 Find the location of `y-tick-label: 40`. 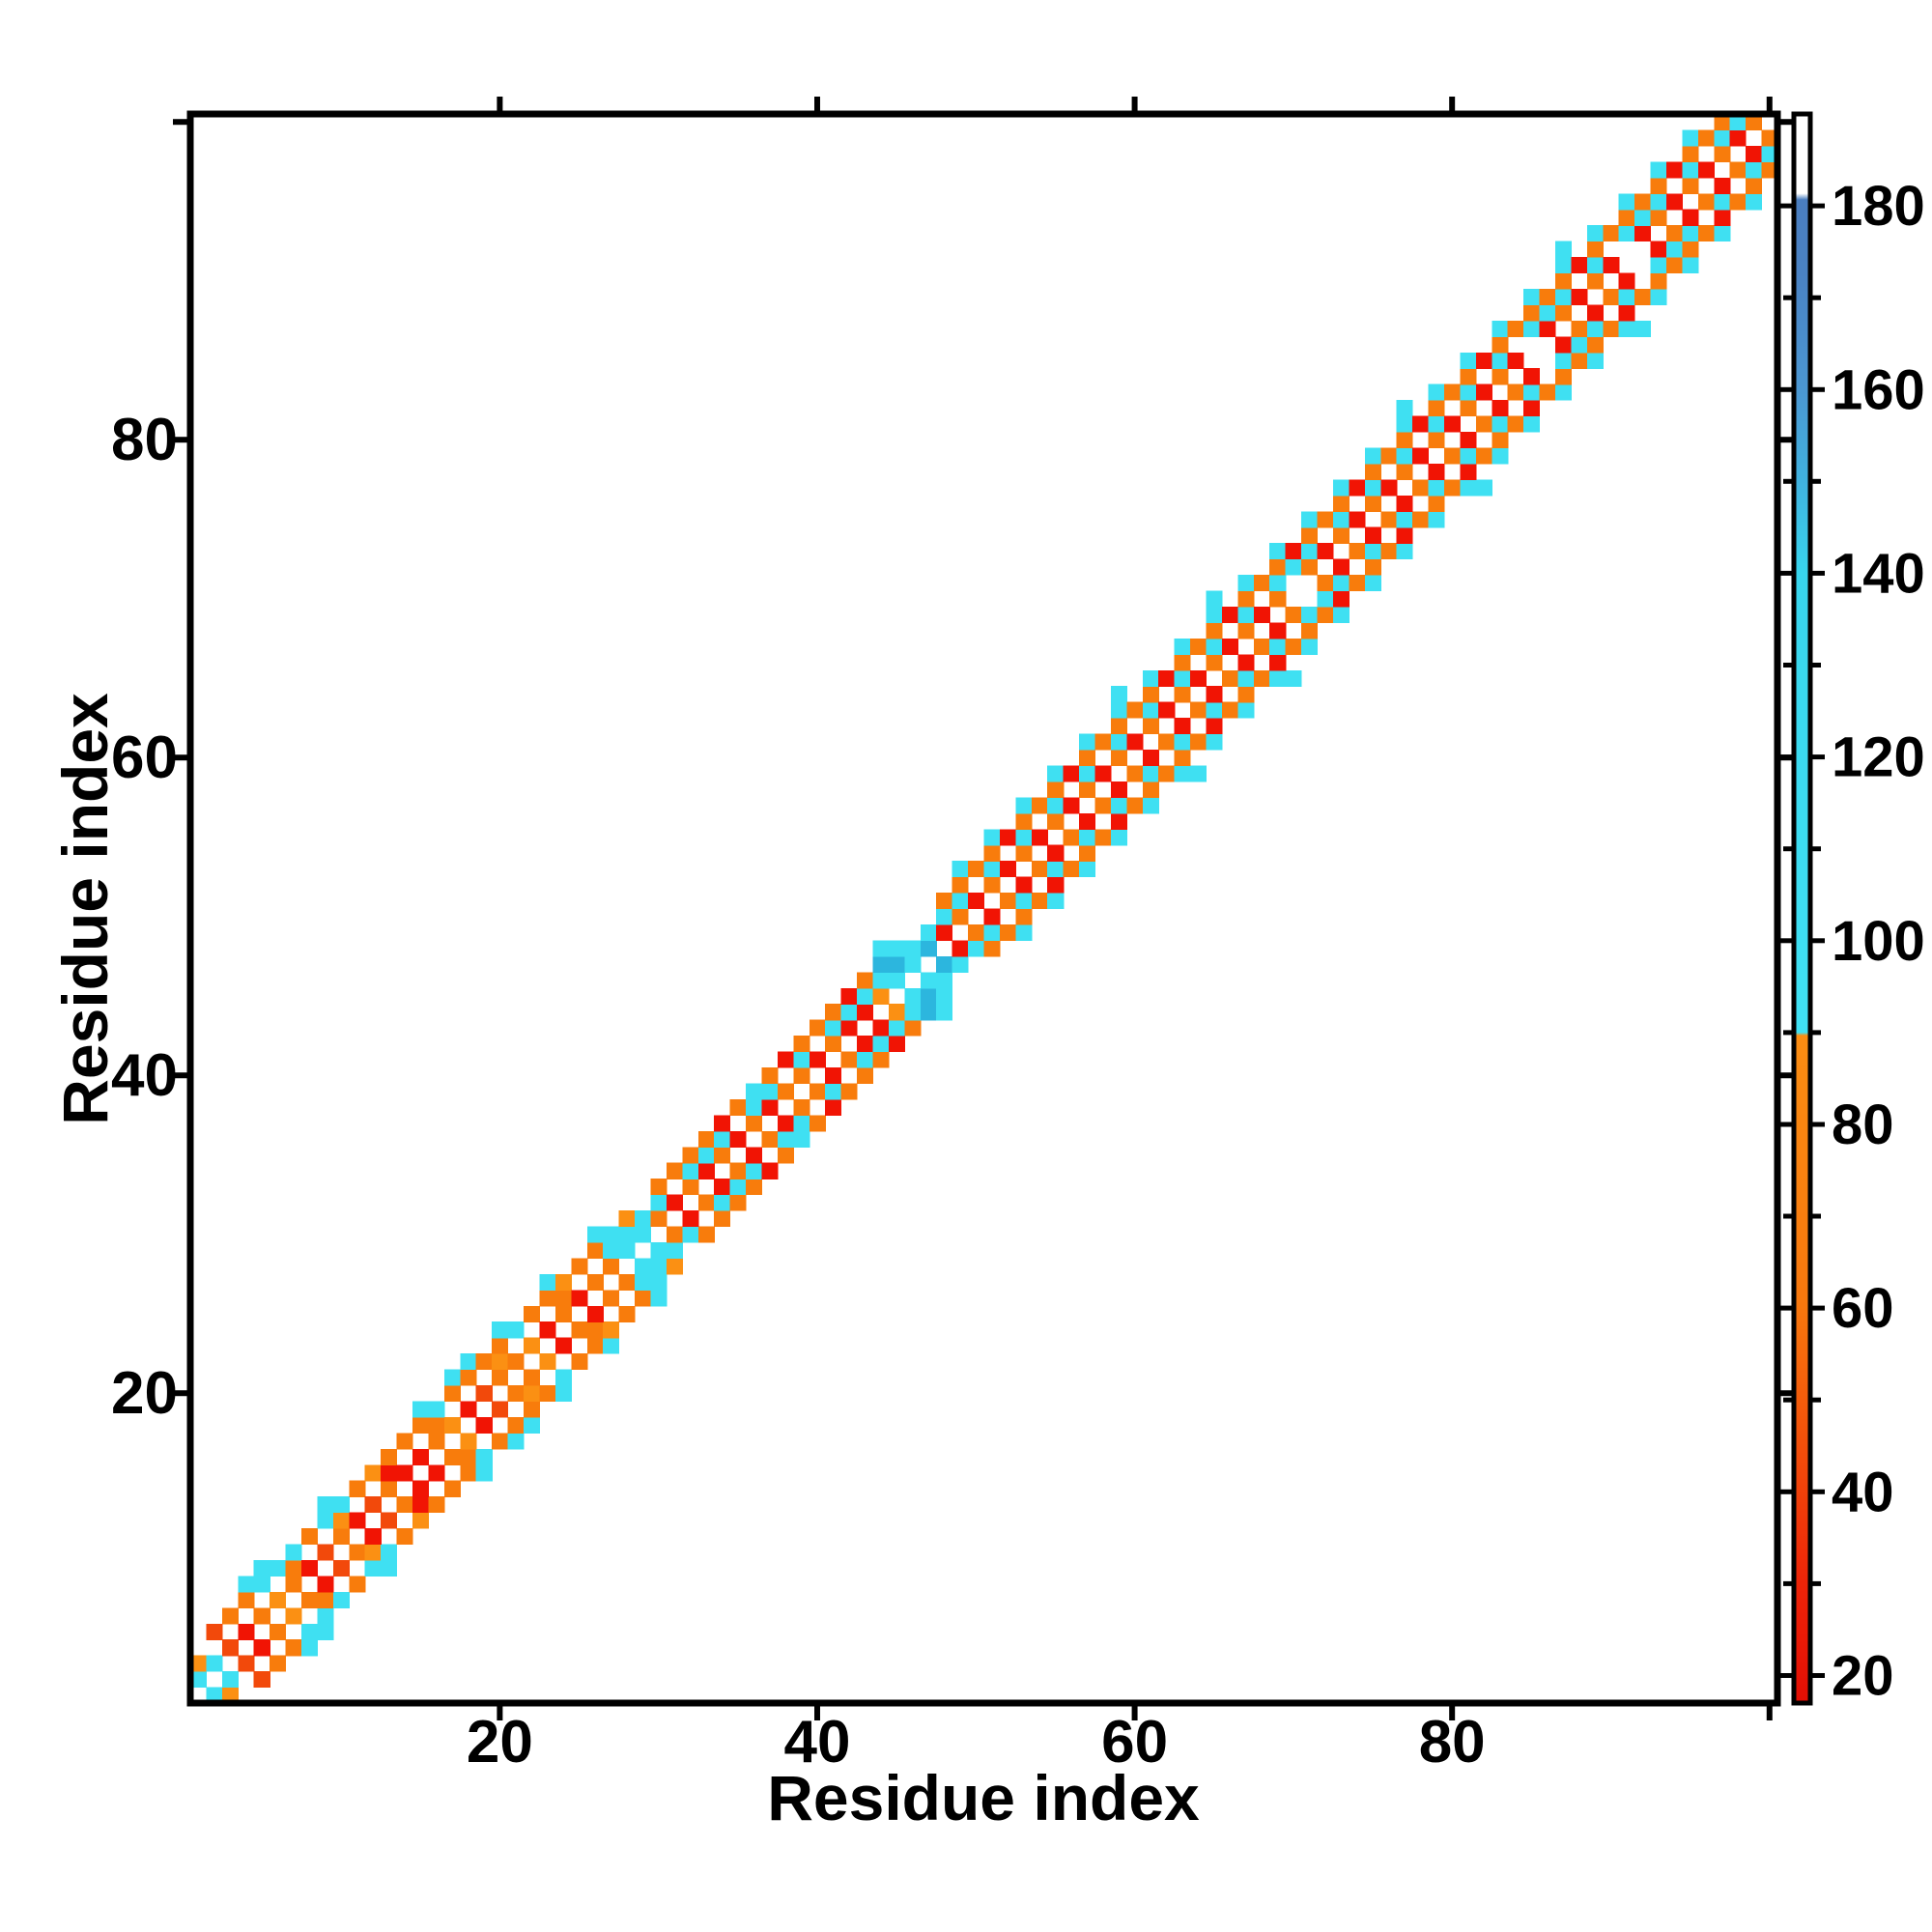

y-tick-label: 40 is located at coordinates (144, 1075).